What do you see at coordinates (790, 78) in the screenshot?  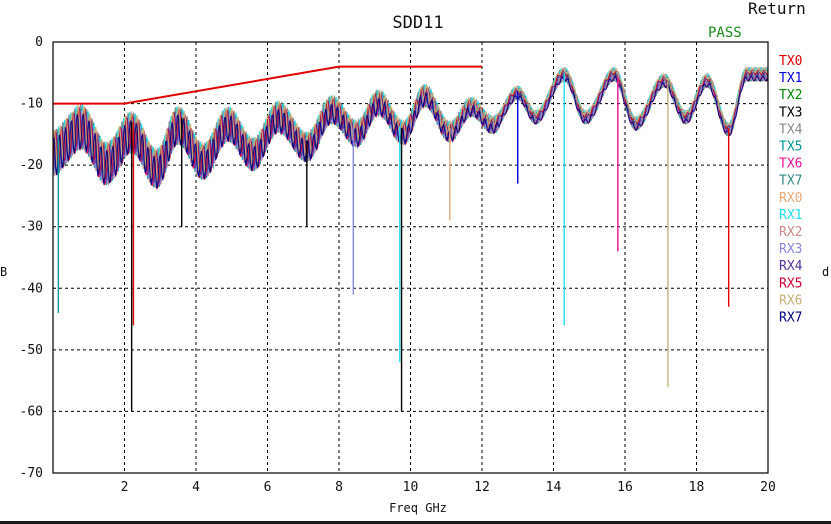 I see `legend-item-tx1: TX1` at bounding box center [790, 78].